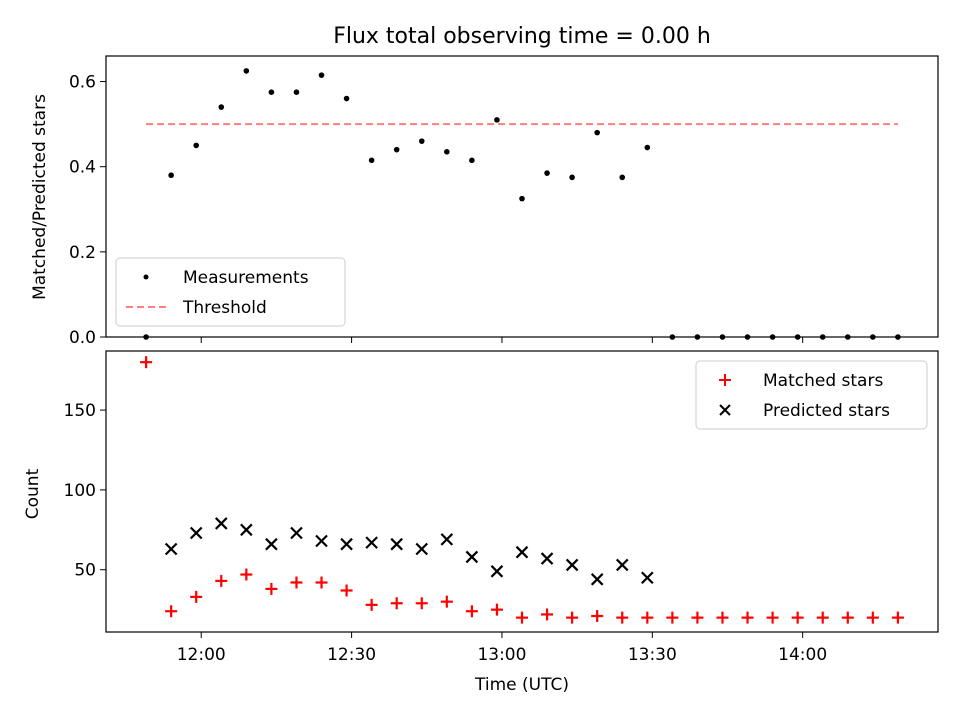  What do you see at coordinates (521, 685) in the screenshot?
I see `x-axis-label: Time (UTC)` at bounding box center [521, 685].